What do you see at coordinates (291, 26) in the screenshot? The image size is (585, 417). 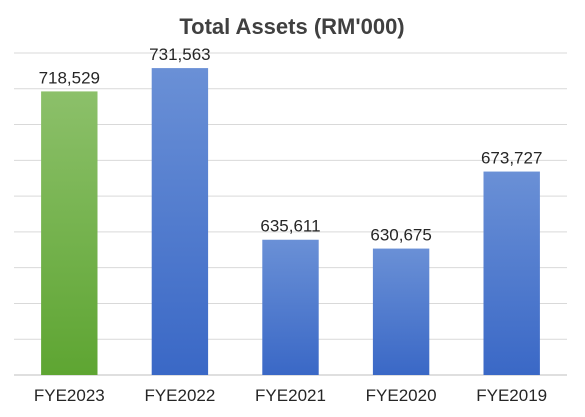 I see `chart-title: Total Assets (RM'000)` at bounding box center [291, 26].